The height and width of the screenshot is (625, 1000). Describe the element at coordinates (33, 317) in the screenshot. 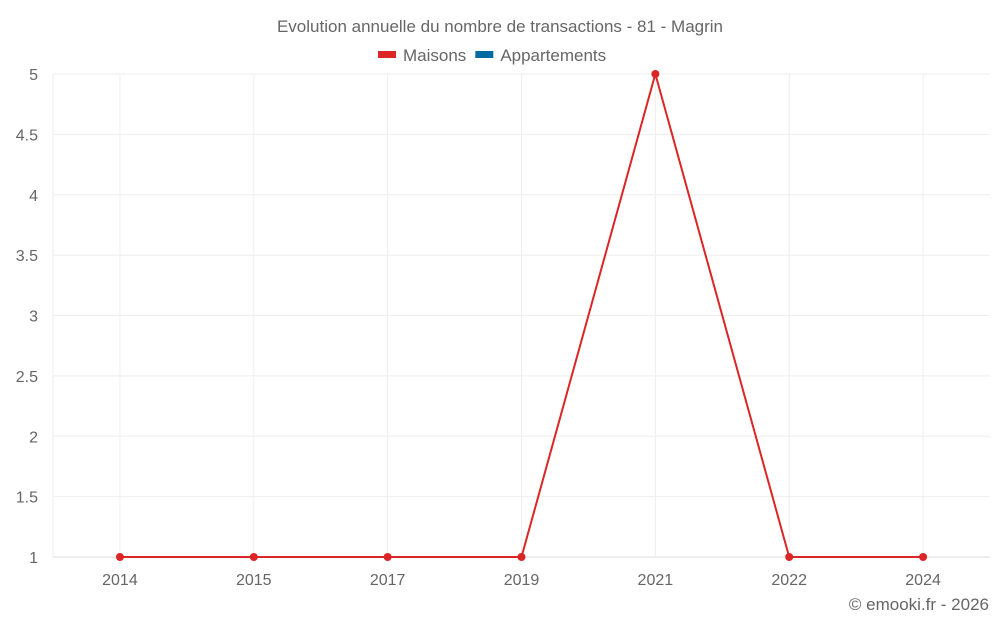

I see `y-tick-label: 3` at that location.